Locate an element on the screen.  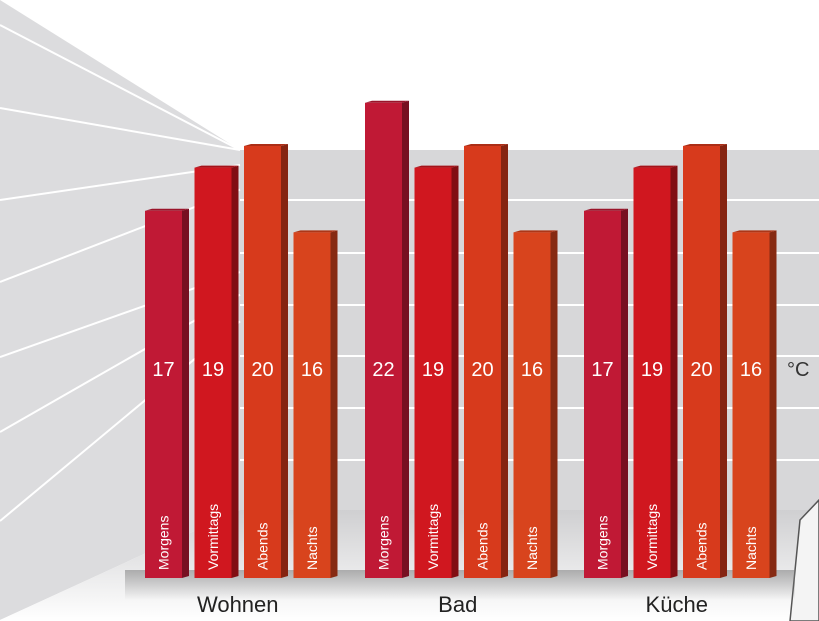
bar-wohnen-abends: 20 Abends is located at coordinates (266, 361).